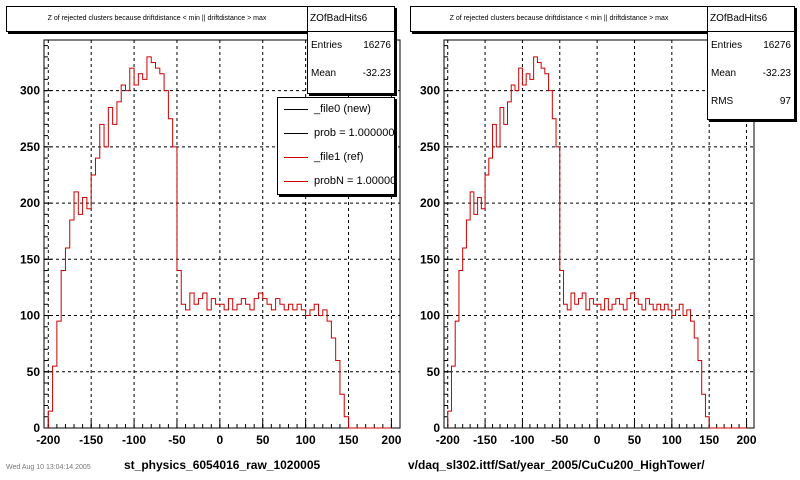 The width and height of the screenshot is (800, 480). I want to click on panel1-stats-box: ZOfBadHits6 Entries 16276 Mean -32.23, so click(351, 50).